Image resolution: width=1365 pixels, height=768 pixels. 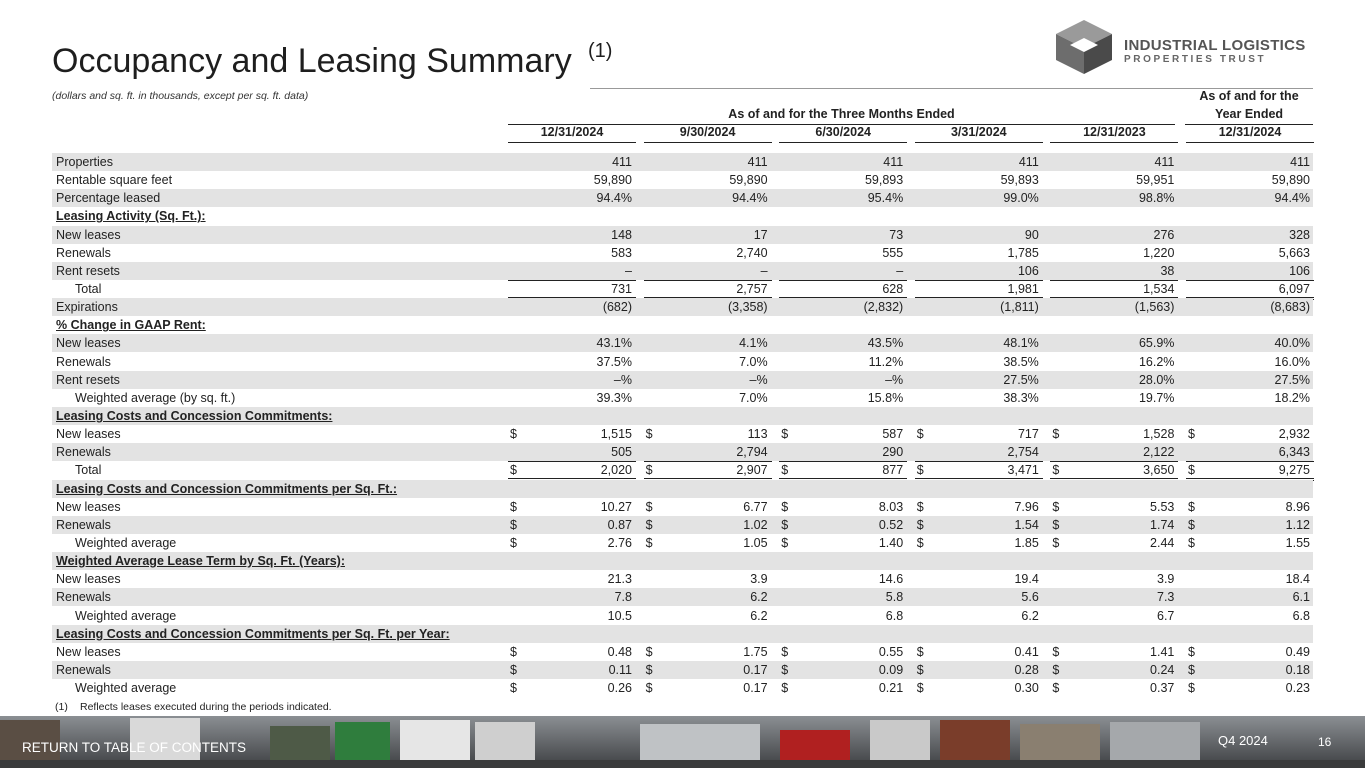 What do you see at coordinates (600, 51) in the screenshot?
I see `title-note: (1)` at bounding box center [600, 51].